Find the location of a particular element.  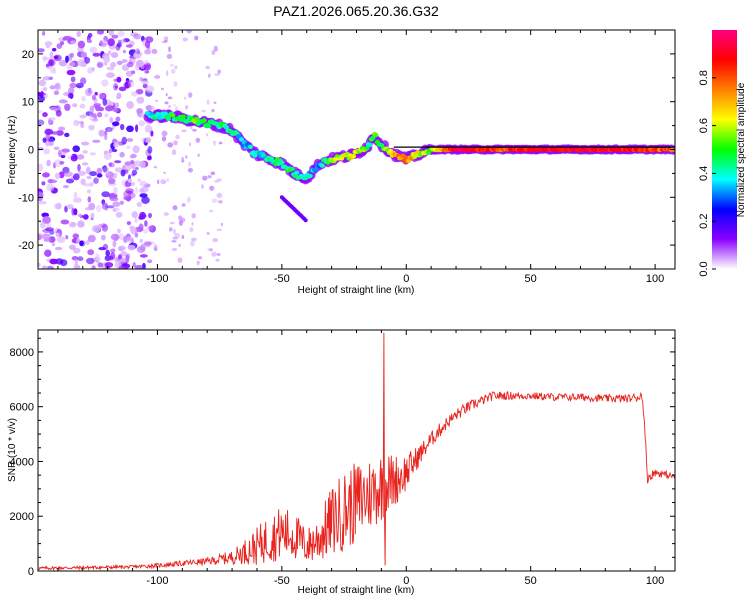

y-tick-label: 10 is located at coordinates (28, 103).